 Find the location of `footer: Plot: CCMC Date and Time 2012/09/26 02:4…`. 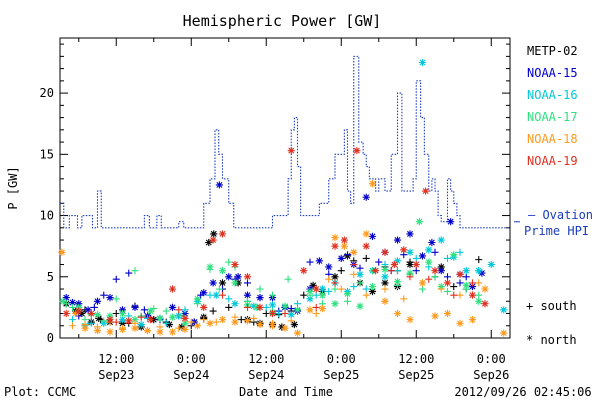

footer: Plot: CCMC Date and Time 2012/09/26 02:4… is located at coordinates (298, 392).